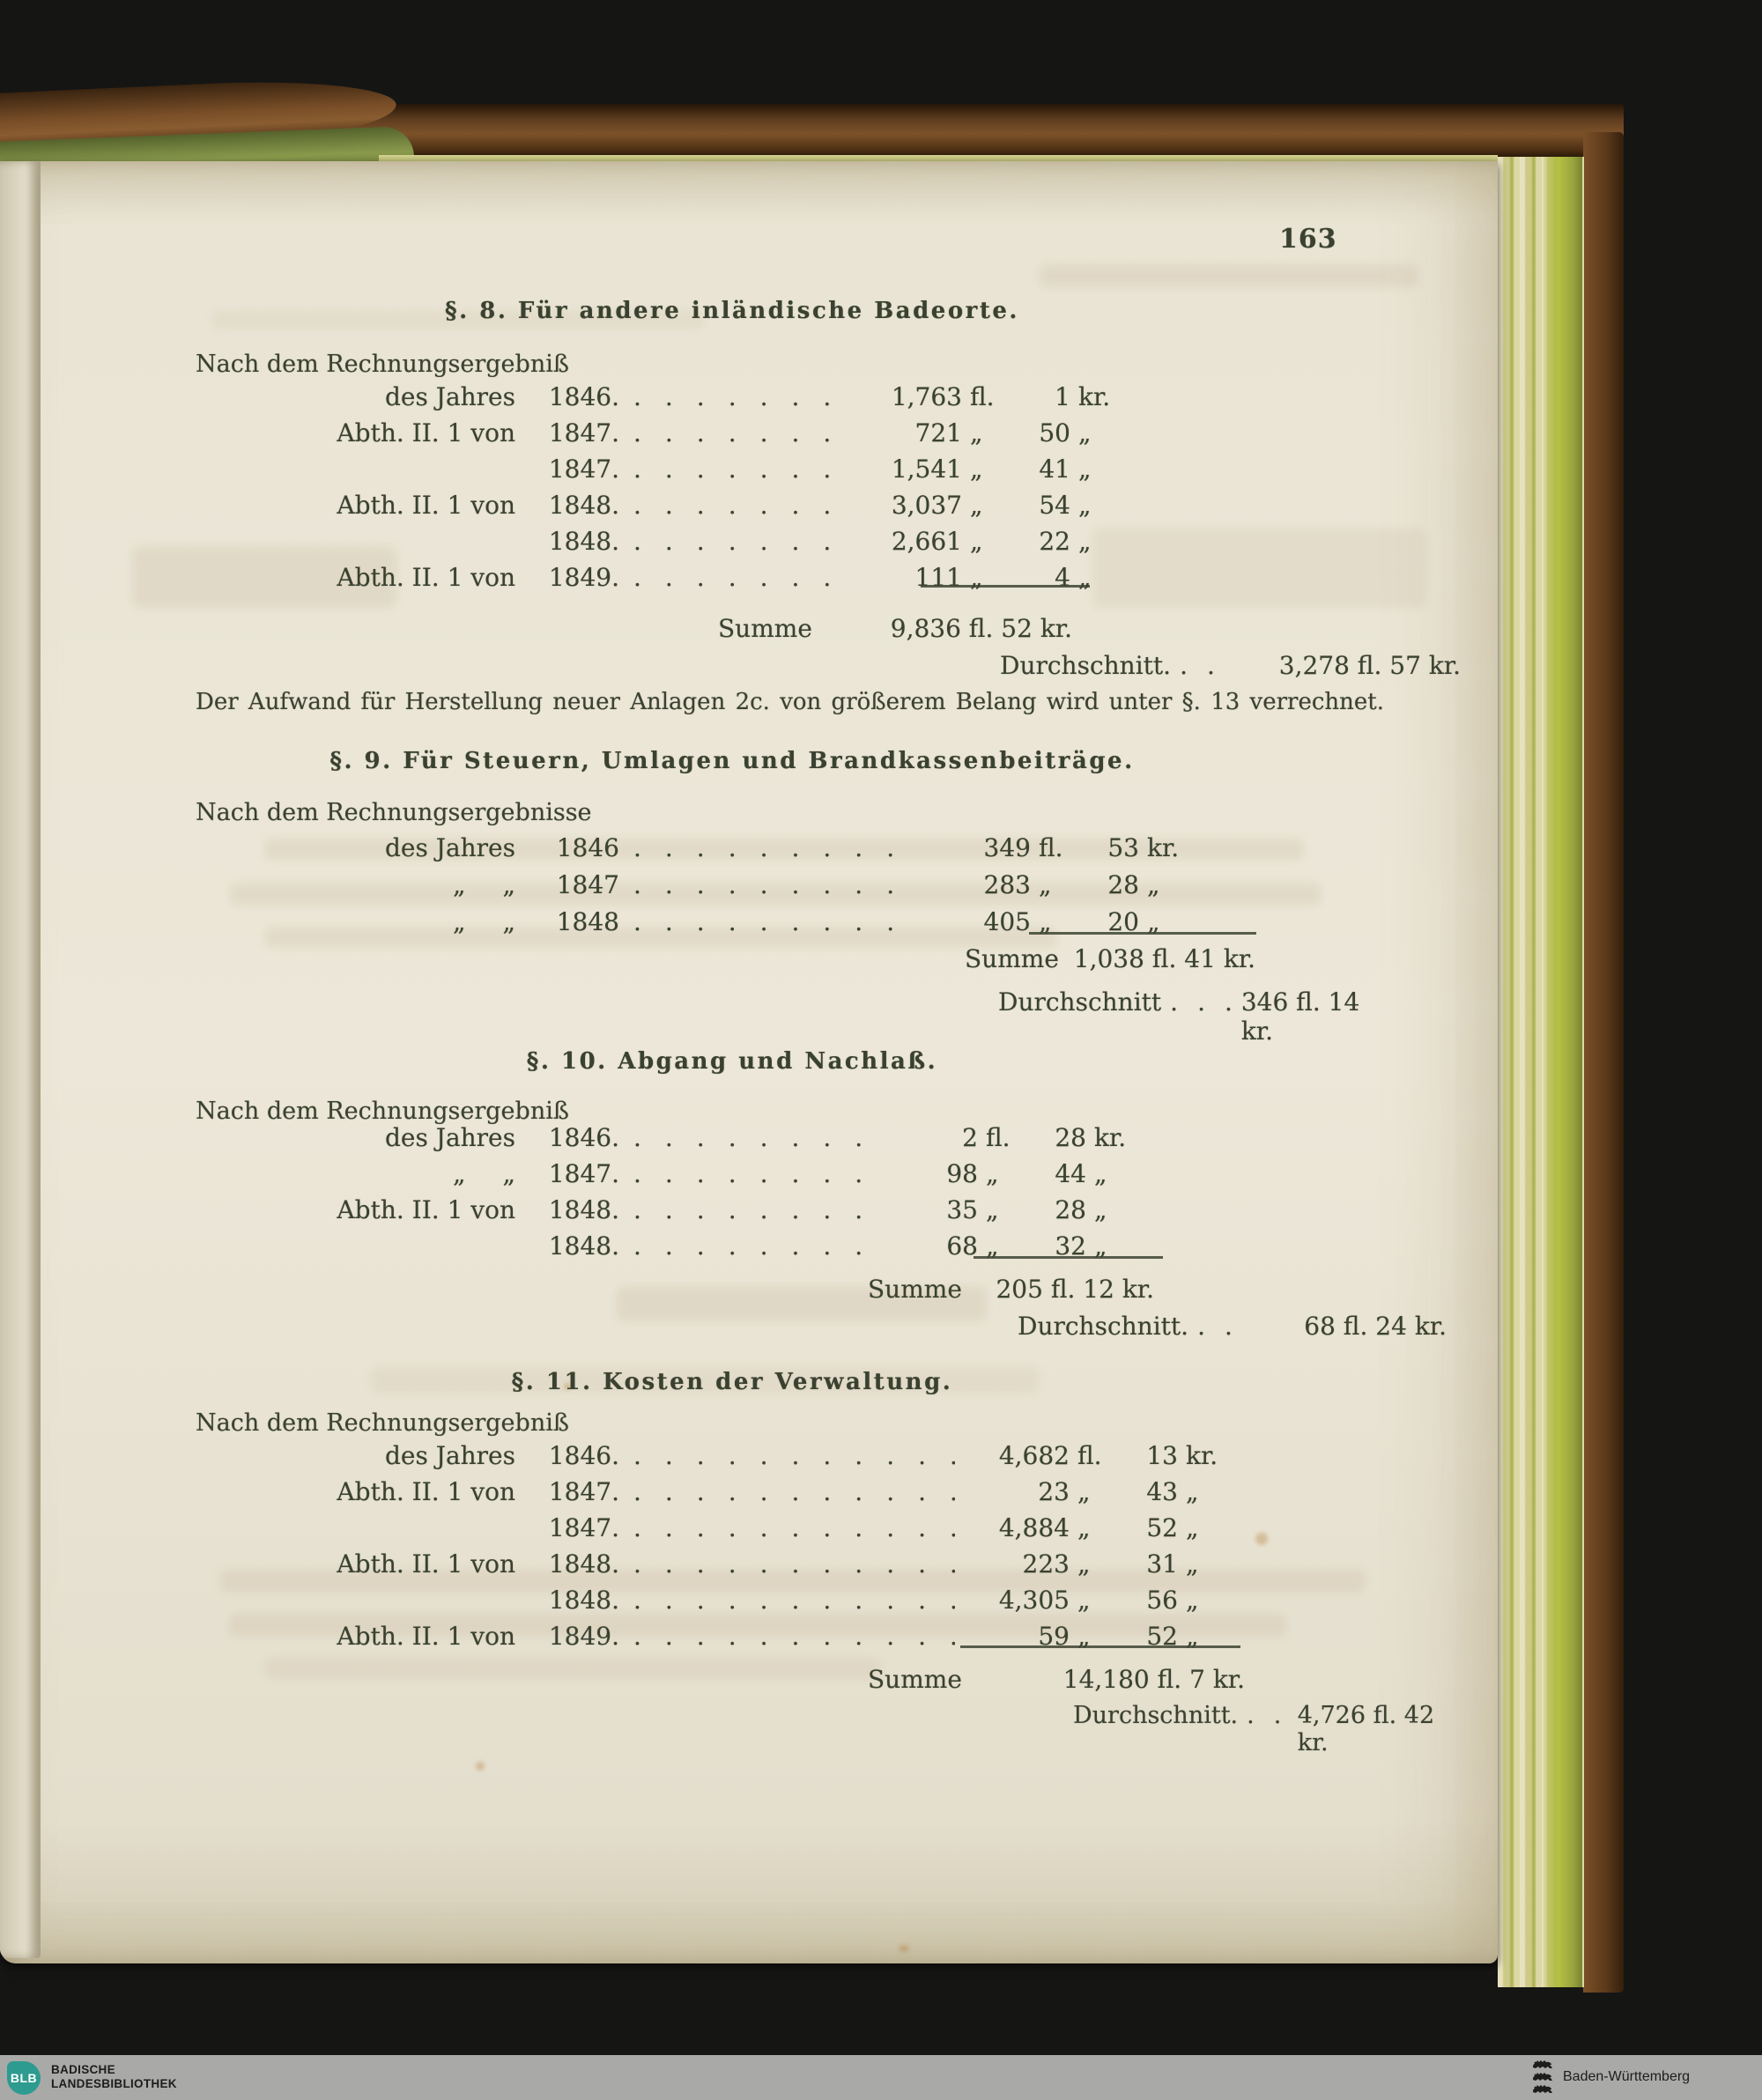 This screenshot has height=2100, width=1762. Describe the element at coordinates (382, 1423) in the screenshot. I see `section-intro-11: Nach dem Rechnungsergebniß` at that location.